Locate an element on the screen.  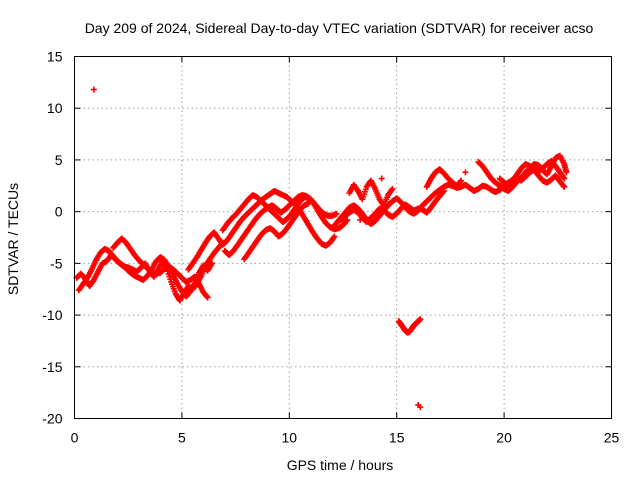
x-tick-label: 10 is located at coordinates (290, 438).